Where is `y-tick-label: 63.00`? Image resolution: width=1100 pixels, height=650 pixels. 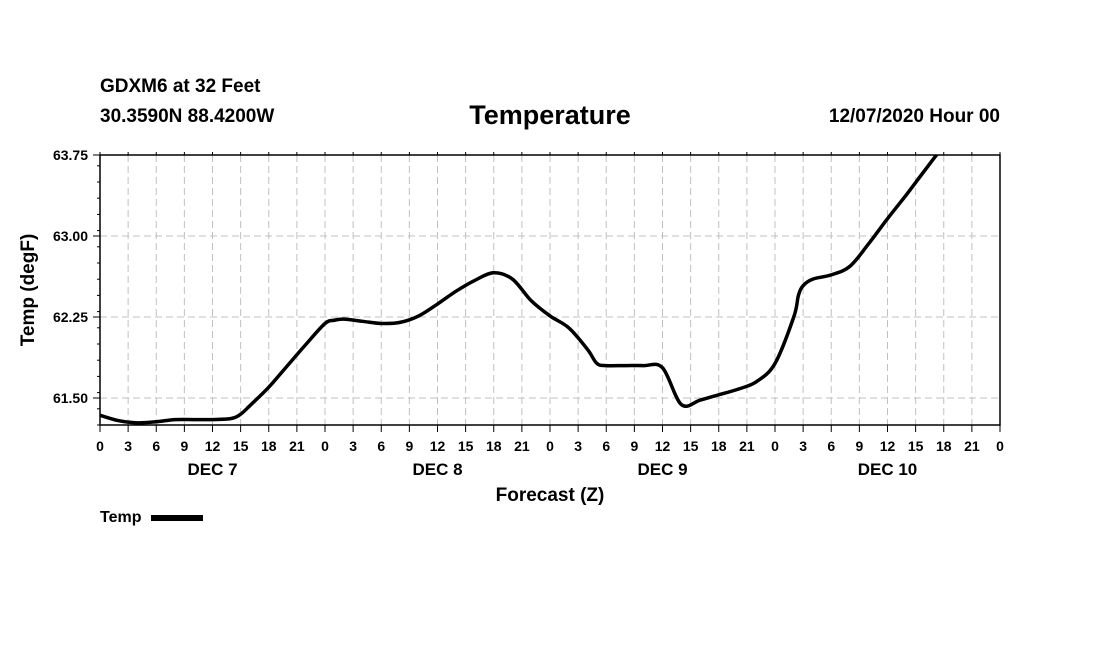 y-tick-label: 63.00 is located at coordinates (70, 236).